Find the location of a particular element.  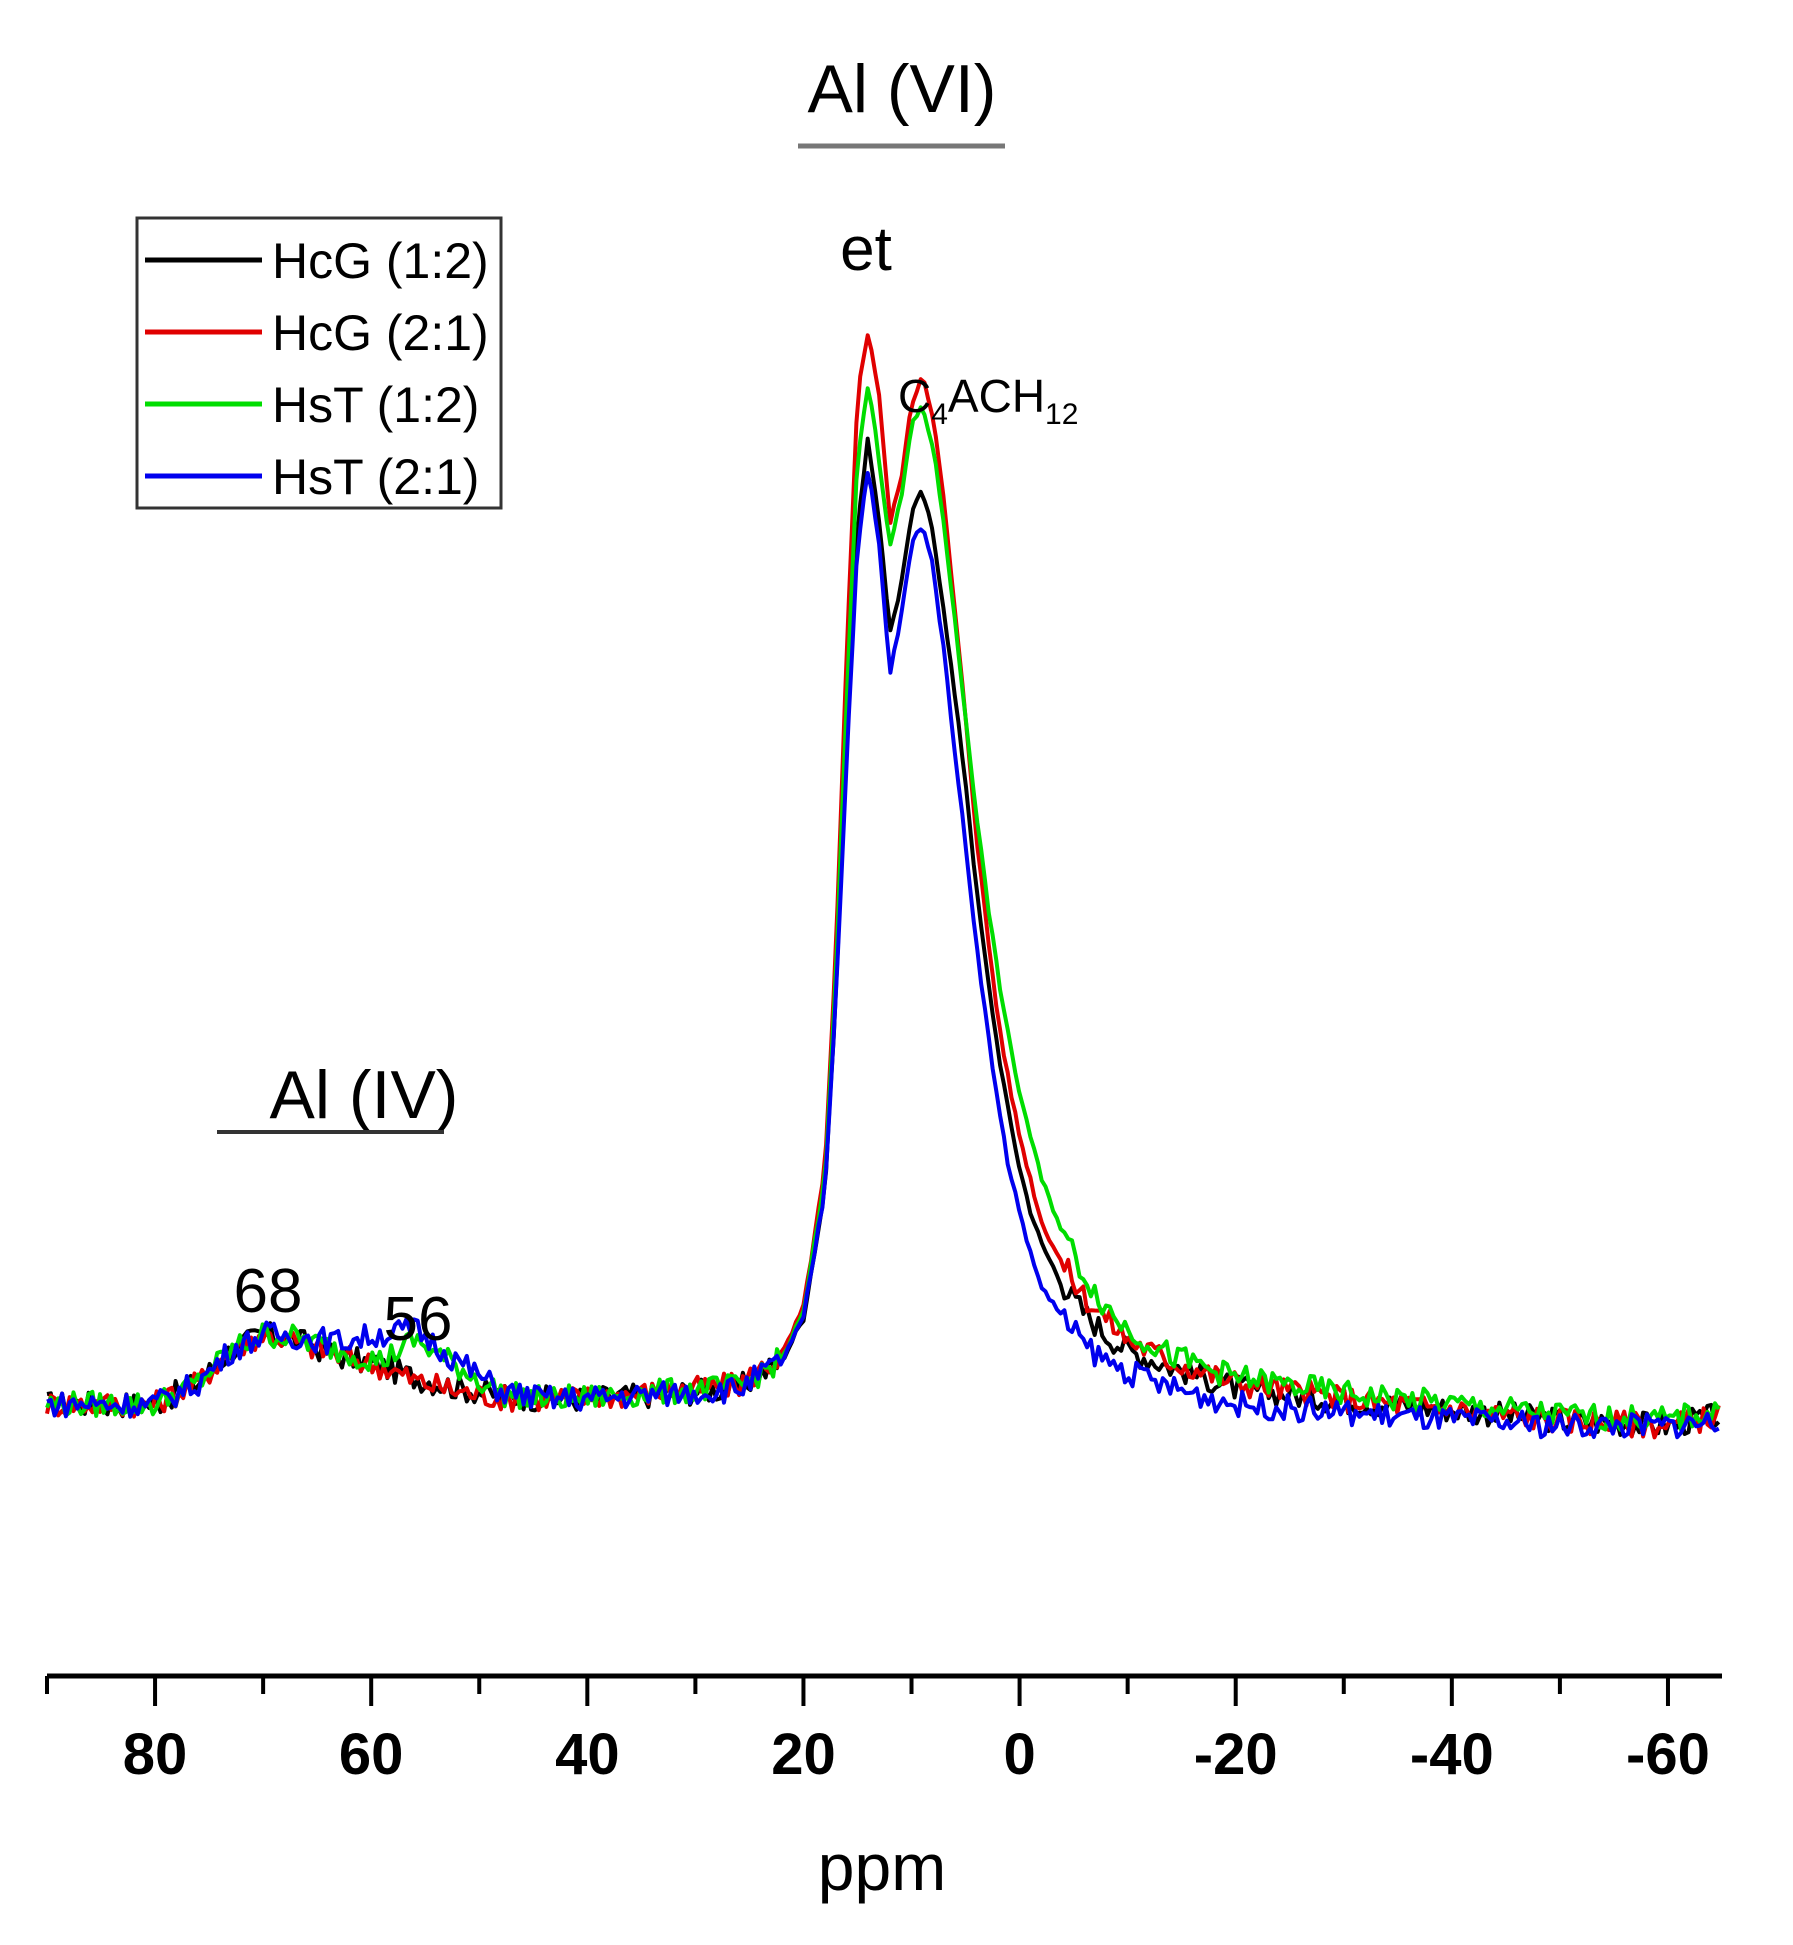

c4ach12-ach: ACH is located at coordinates (996, 396).